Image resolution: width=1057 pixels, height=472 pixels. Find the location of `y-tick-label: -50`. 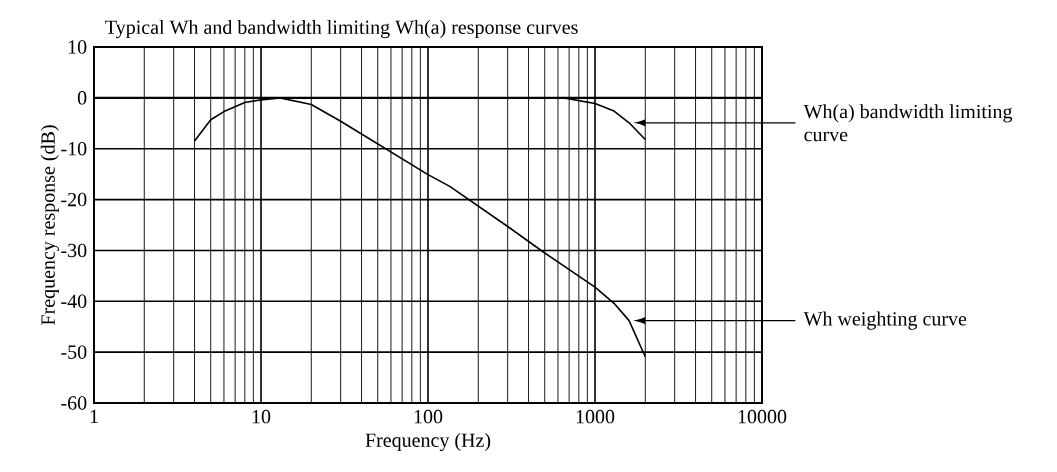

y-tick-label: -50 is located at coordinates (74, 352).